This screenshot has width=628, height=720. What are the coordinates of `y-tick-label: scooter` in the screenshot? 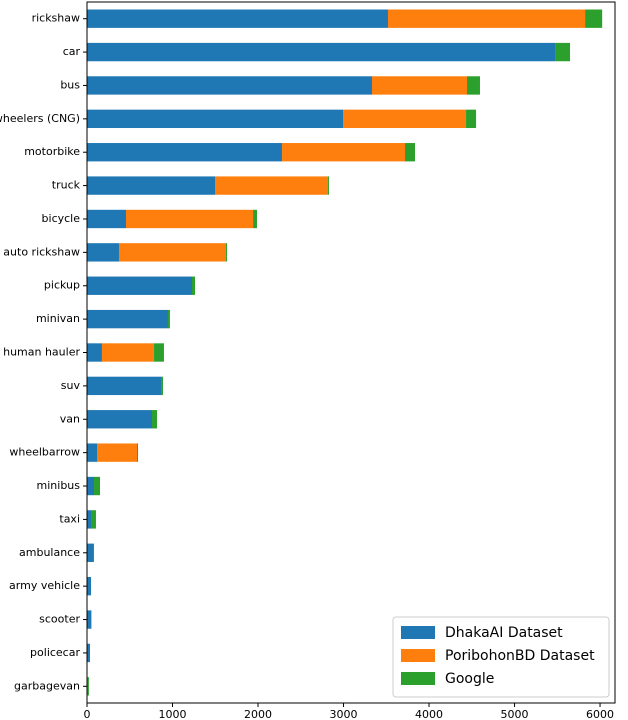 It's located at (59, 619).